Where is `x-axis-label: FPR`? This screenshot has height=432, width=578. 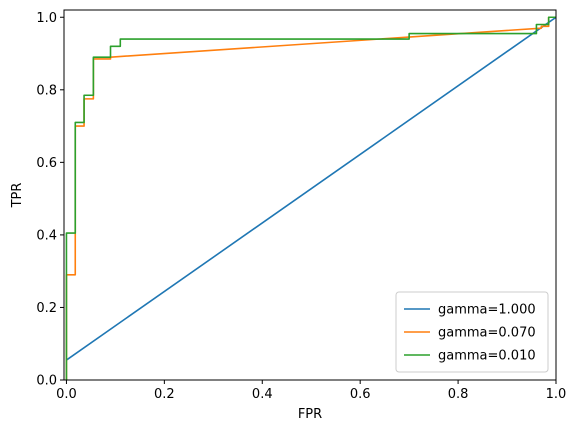
x-axis-label: FPR is located at coordinates (310, 414).